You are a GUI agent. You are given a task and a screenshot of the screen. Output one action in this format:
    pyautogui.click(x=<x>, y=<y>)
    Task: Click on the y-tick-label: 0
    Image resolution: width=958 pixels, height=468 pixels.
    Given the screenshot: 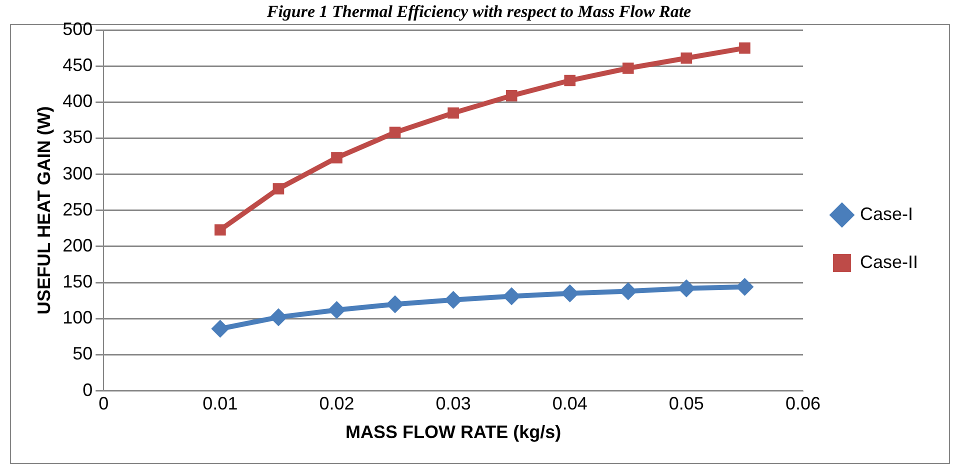 What is the action you would take?
    pyautogui.click(x=87, y=390)
    